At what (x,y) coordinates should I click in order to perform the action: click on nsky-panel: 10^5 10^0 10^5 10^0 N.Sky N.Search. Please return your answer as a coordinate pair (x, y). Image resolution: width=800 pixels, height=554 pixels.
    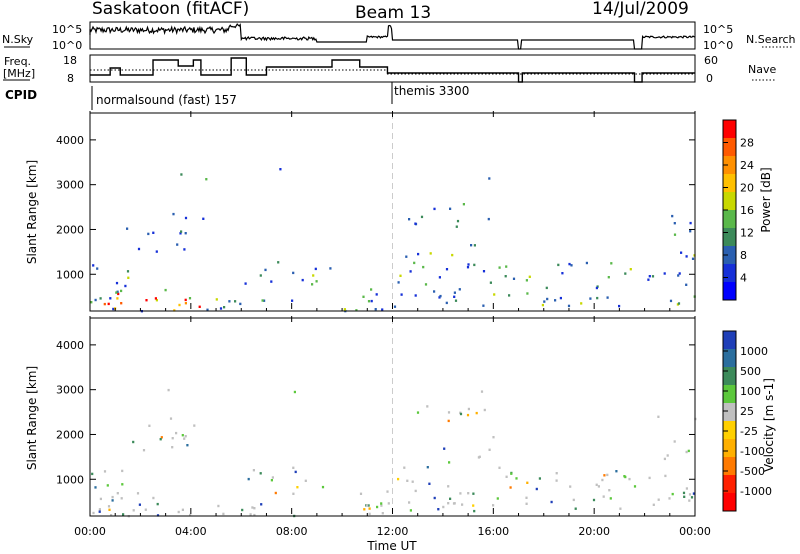
    Looking at the image, I should click on (399, 36).